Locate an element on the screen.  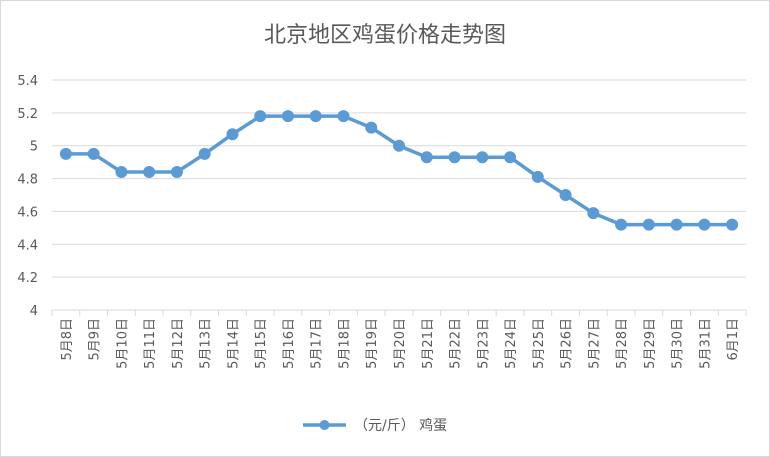
legend-label: （元/斤） 鸡蛋 is located at coordinates (400, 425).